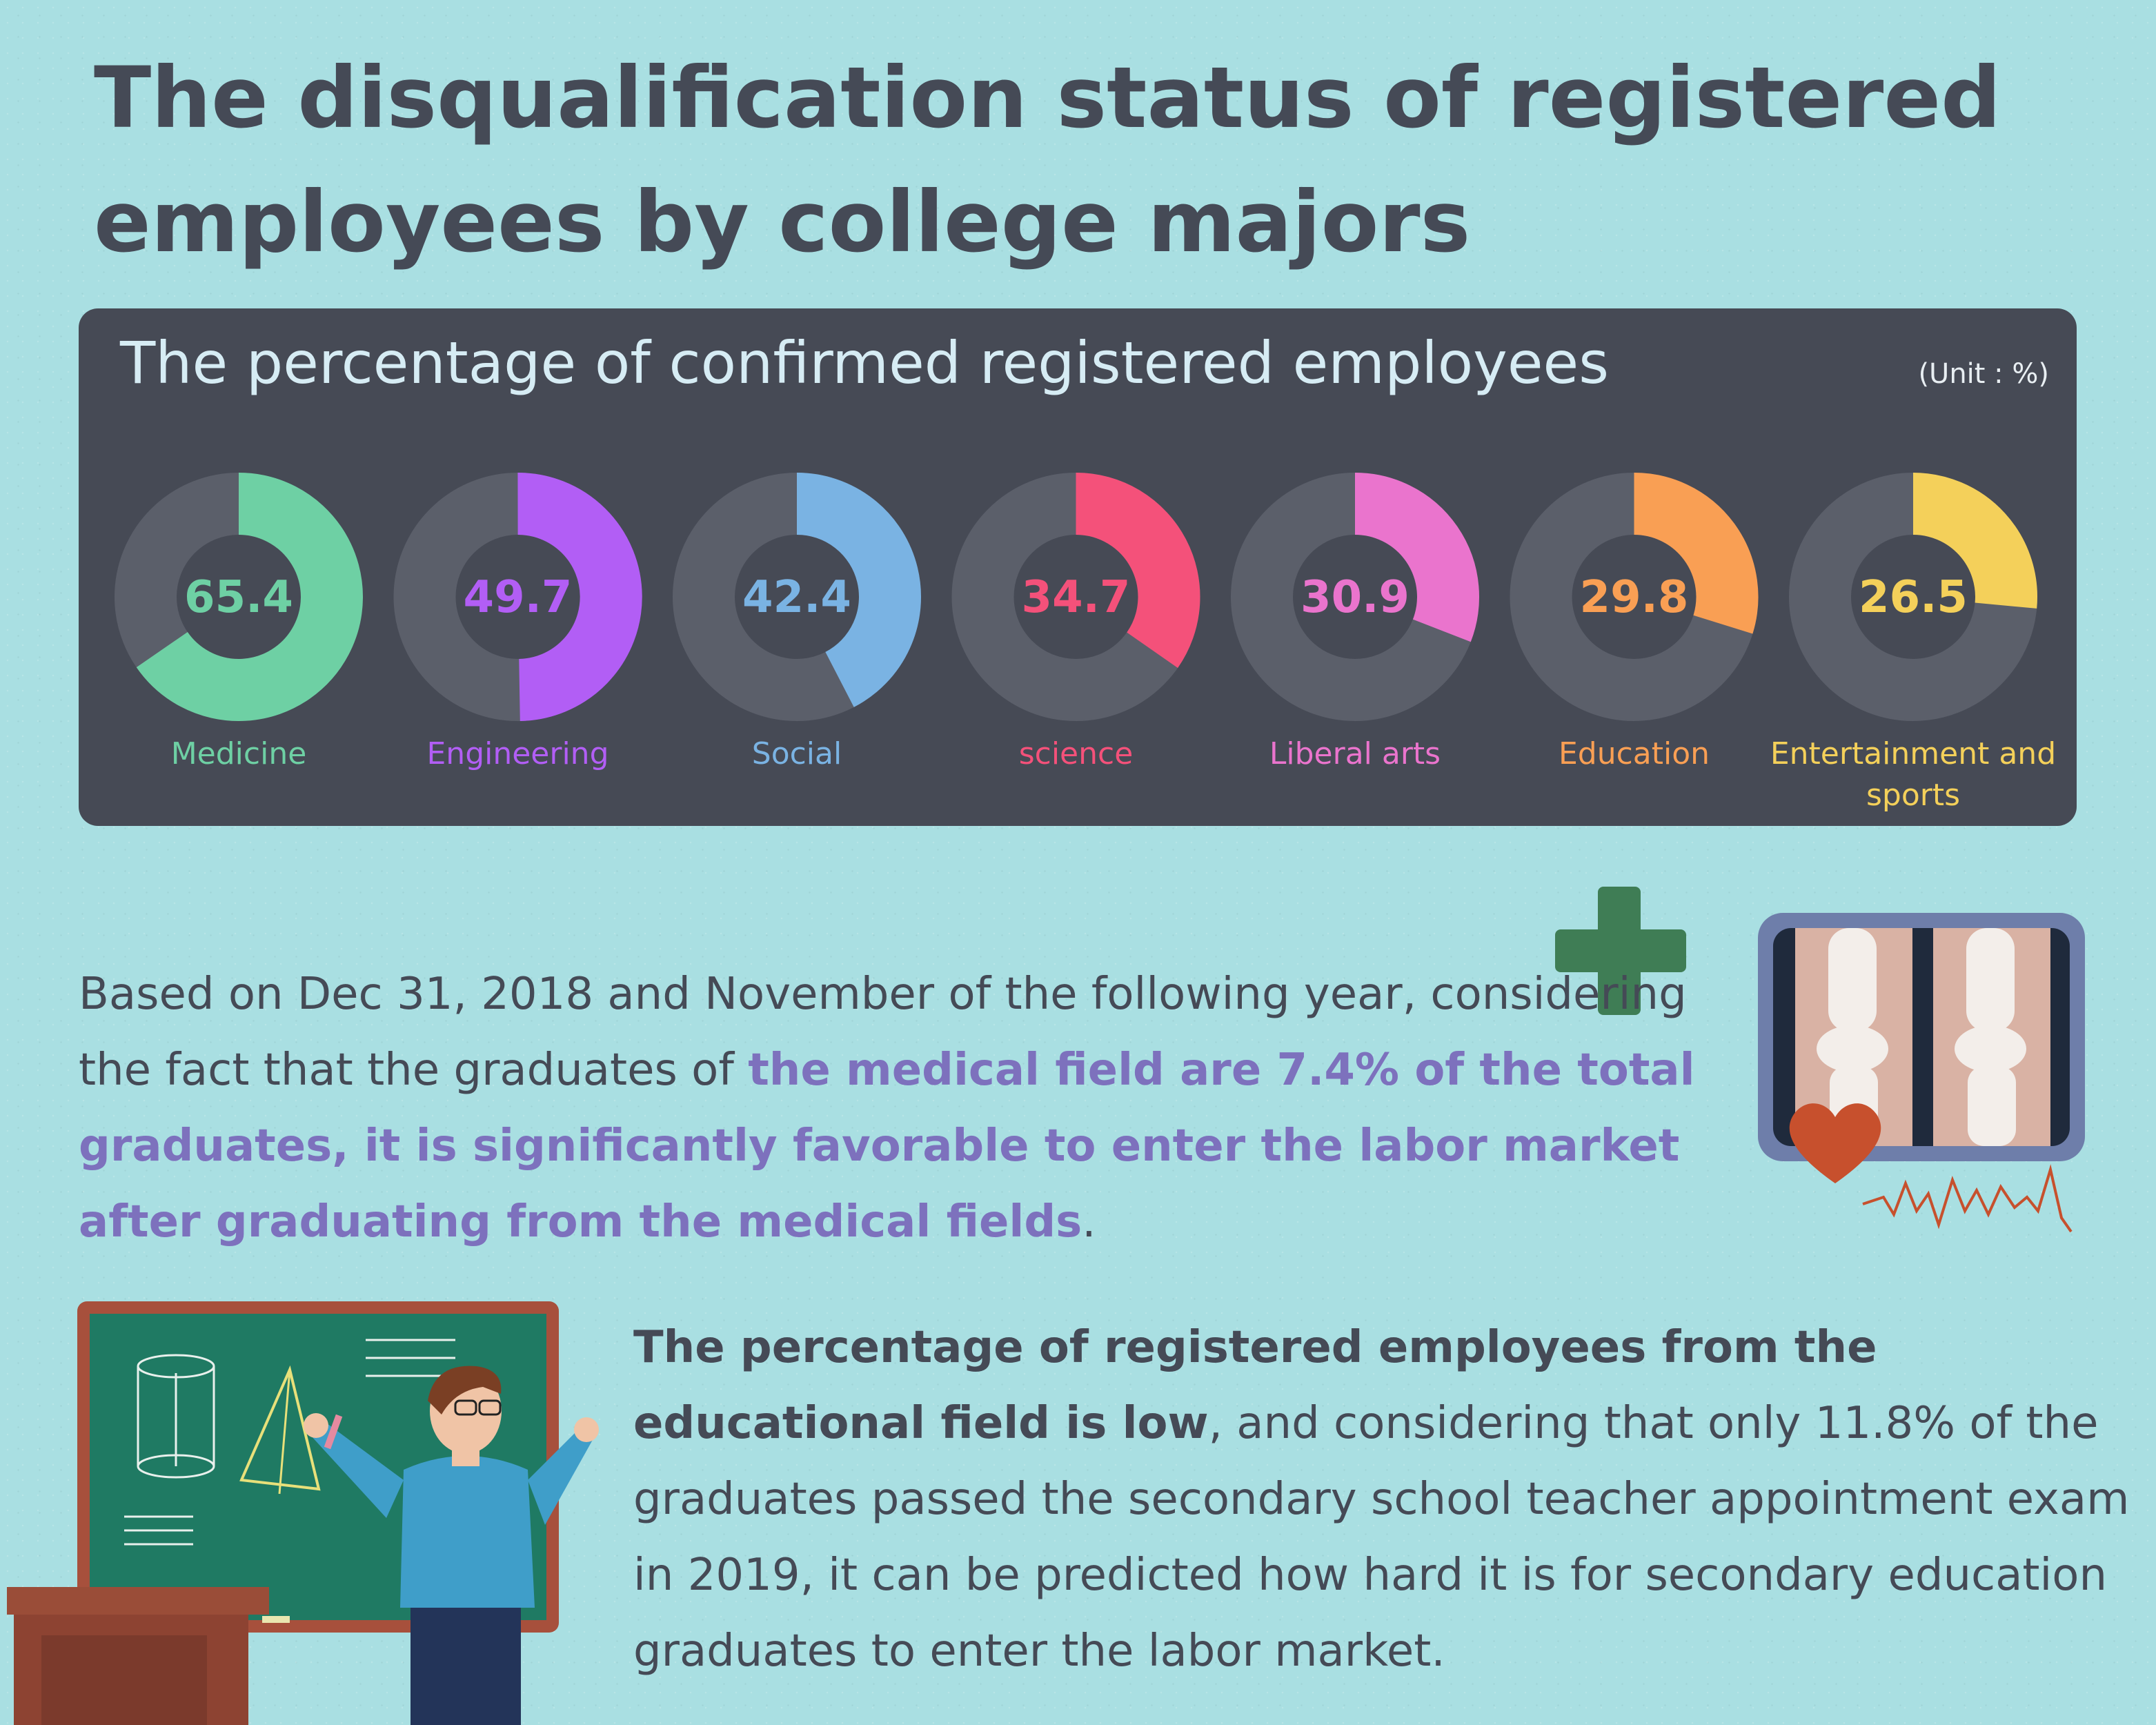 Image resolution: width=2156 pixels, height=1725 pixels. I want to click on teacher-chalkboard-illustration, so click(303, 1513).